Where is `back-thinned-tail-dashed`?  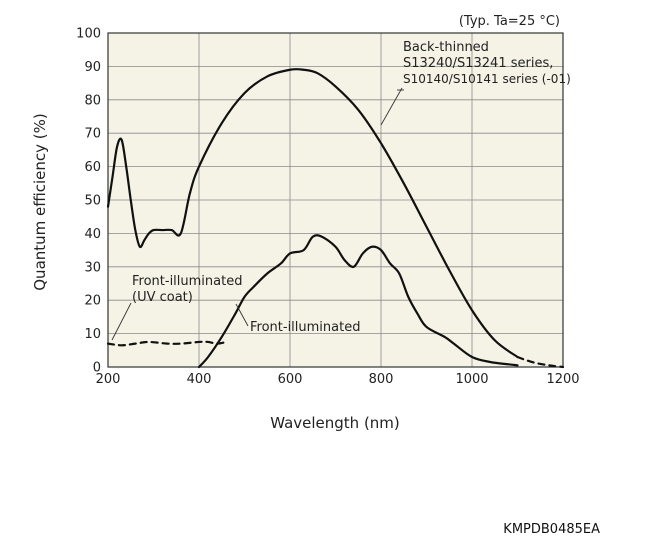 back-thinned-tail-dashed is located at coordinates (540, 362).